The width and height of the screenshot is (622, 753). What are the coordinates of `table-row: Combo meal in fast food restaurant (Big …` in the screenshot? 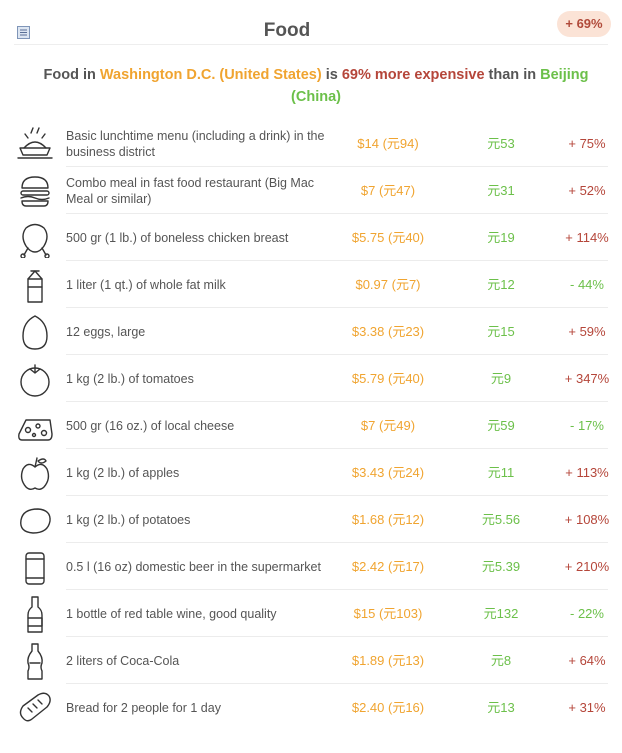 It's located at (311, 190).